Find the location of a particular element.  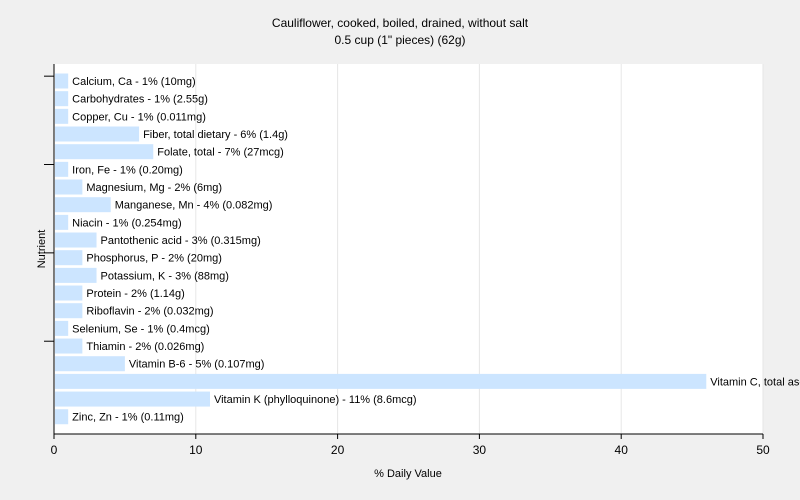

x-tick-label: 30 is located at coordinates (480, 450).